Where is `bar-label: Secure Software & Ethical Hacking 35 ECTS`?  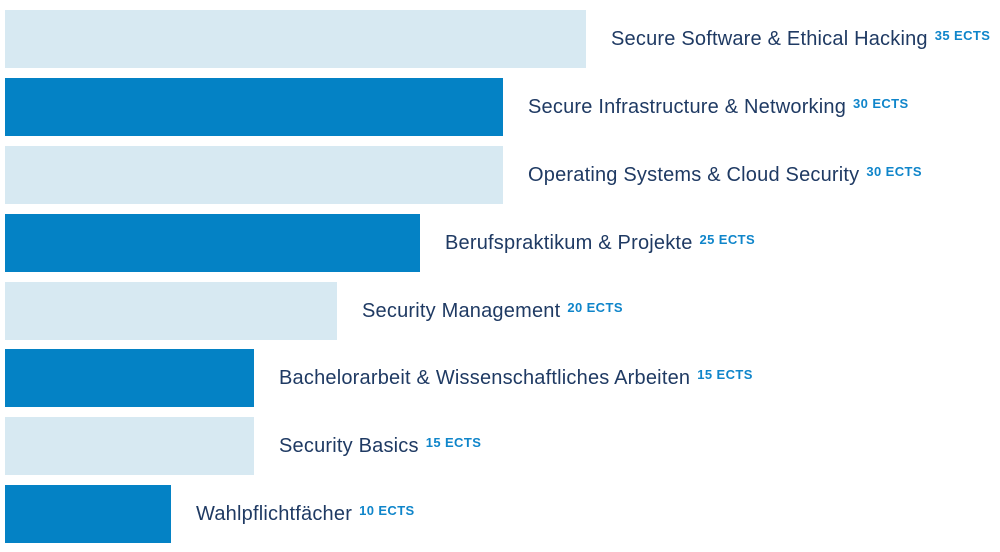 bar-label: Secure Software & Ethical Hacking 35 ECTS is located at coordinates (800, 39).